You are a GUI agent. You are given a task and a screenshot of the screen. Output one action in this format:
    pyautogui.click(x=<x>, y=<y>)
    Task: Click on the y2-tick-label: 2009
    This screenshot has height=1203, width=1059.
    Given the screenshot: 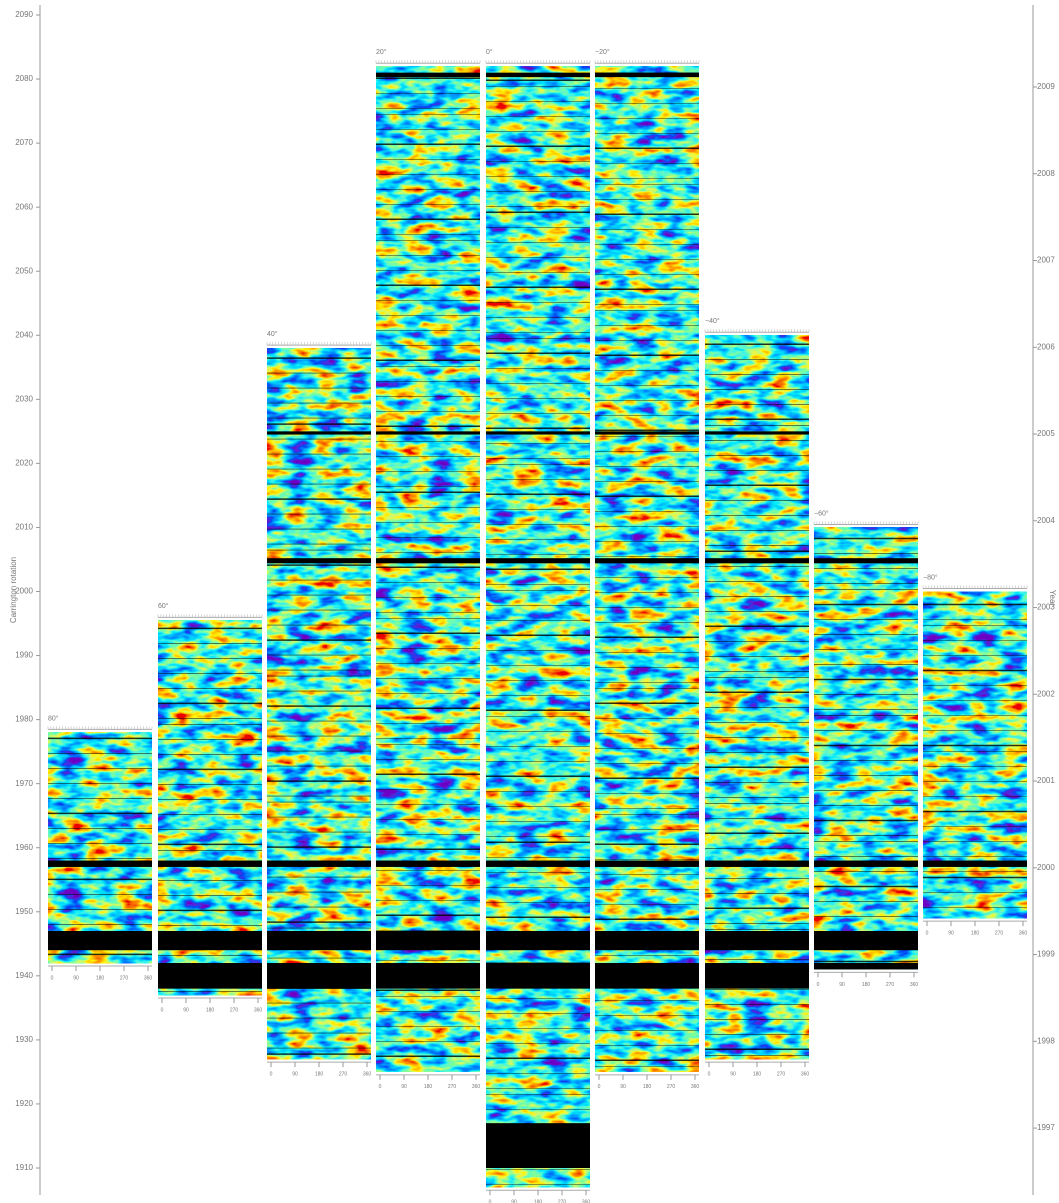 What is the action you would take?
    pyautogui.click(x=1046, y=86)
    